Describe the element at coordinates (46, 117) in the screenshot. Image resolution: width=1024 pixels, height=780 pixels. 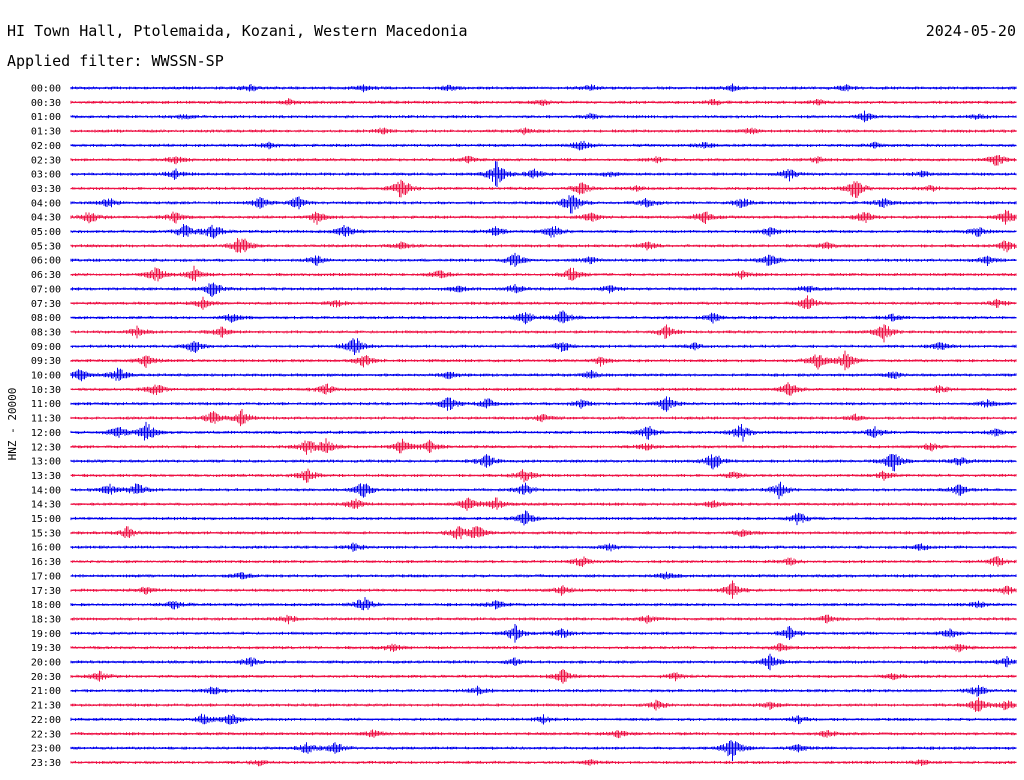
I see `time-label: 01:00` at that location.